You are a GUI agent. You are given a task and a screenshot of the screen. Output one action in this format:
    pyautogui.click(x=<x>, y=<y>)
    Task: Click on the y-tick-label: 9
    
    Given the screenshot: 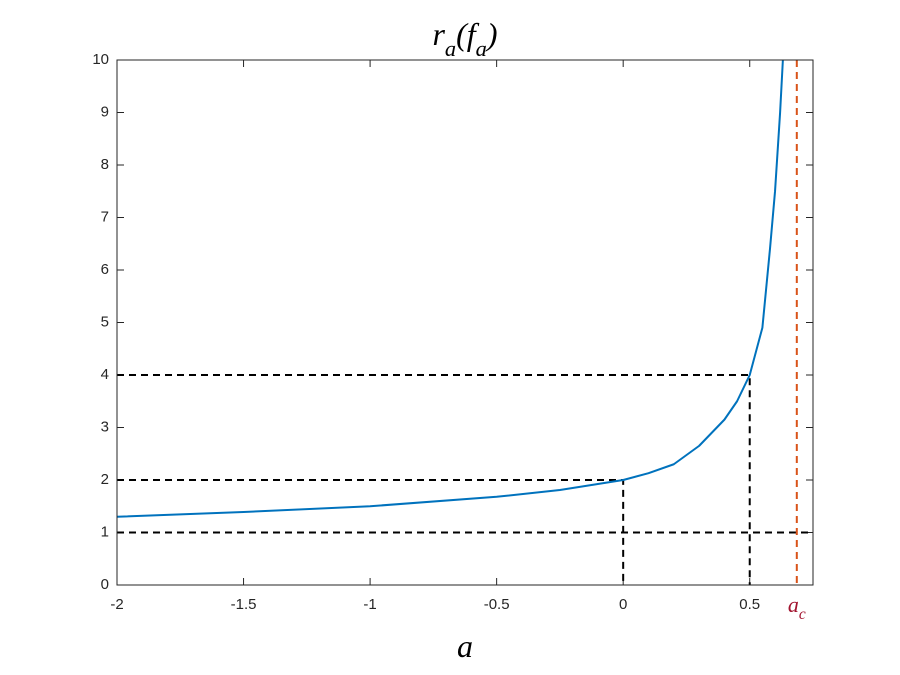 What is the action you would take?
    pyautogui.click(x=105, y=111)
    